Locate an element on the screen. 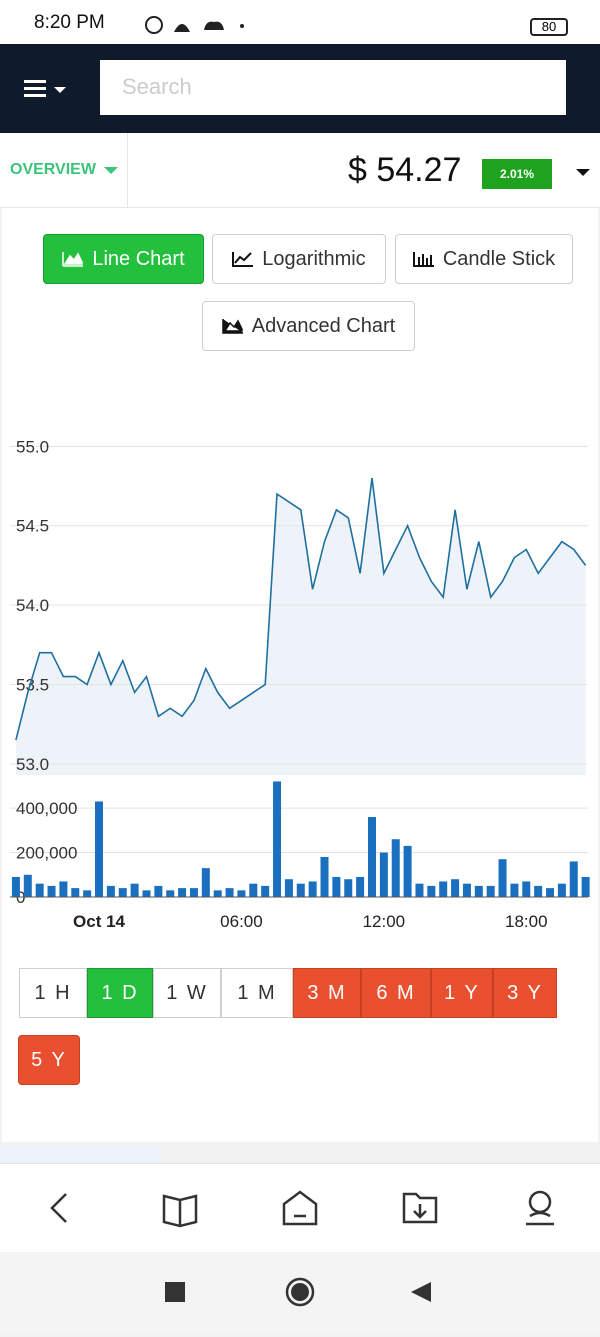 The width and height of the screenshot is (600, 1337). nav-icons is located at coordinates (302, 1209).